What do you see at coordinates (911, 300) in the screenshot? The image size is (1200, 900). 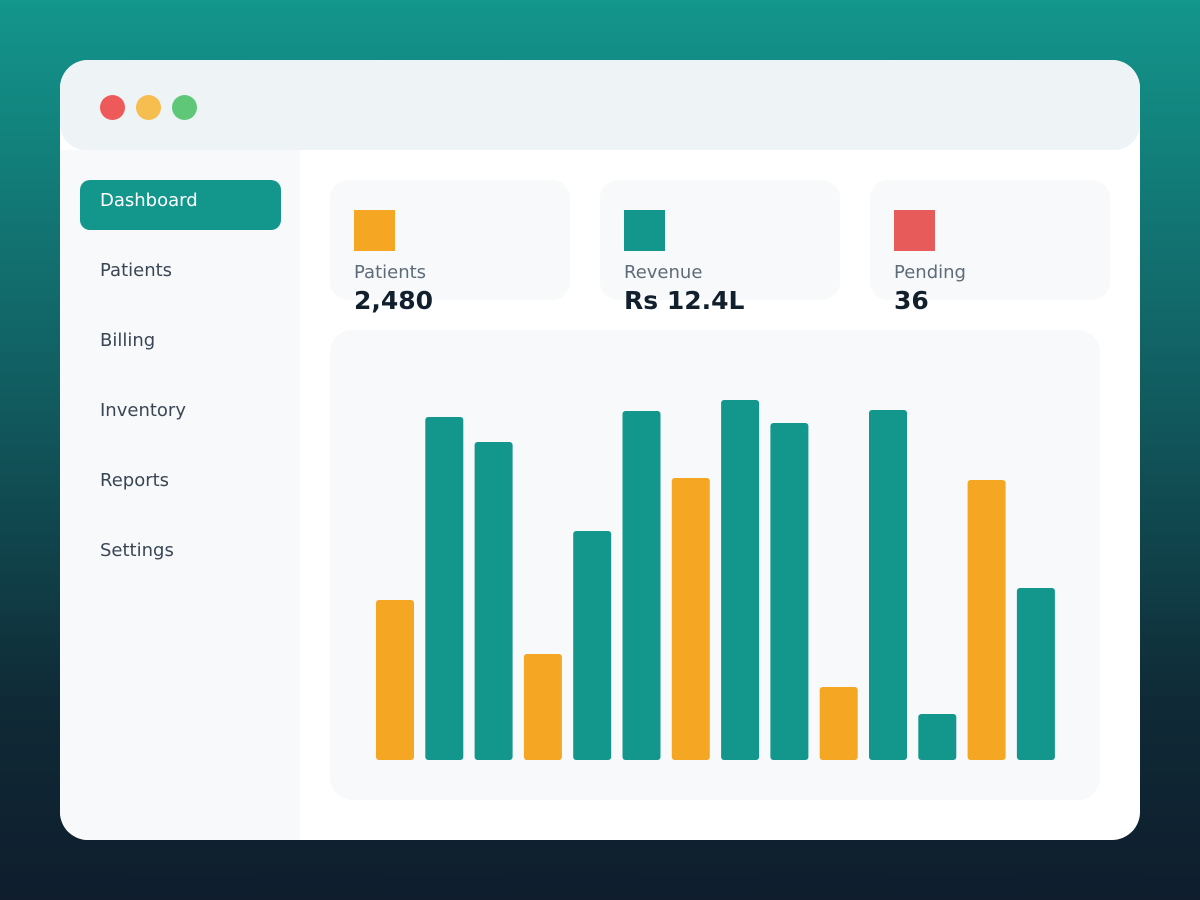 I see `stat-card-value: 36` at bounding box center [911, 300].